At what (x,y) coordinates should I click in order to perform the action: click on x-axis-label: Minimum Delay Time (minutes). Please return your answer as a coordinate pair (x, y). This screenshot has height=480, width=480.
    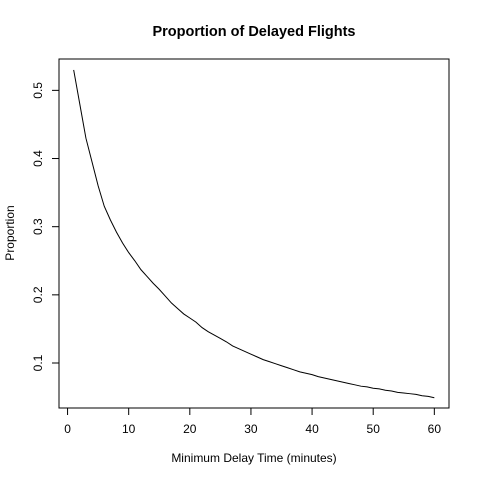
    Looking at the image, I should click on (253, 458).